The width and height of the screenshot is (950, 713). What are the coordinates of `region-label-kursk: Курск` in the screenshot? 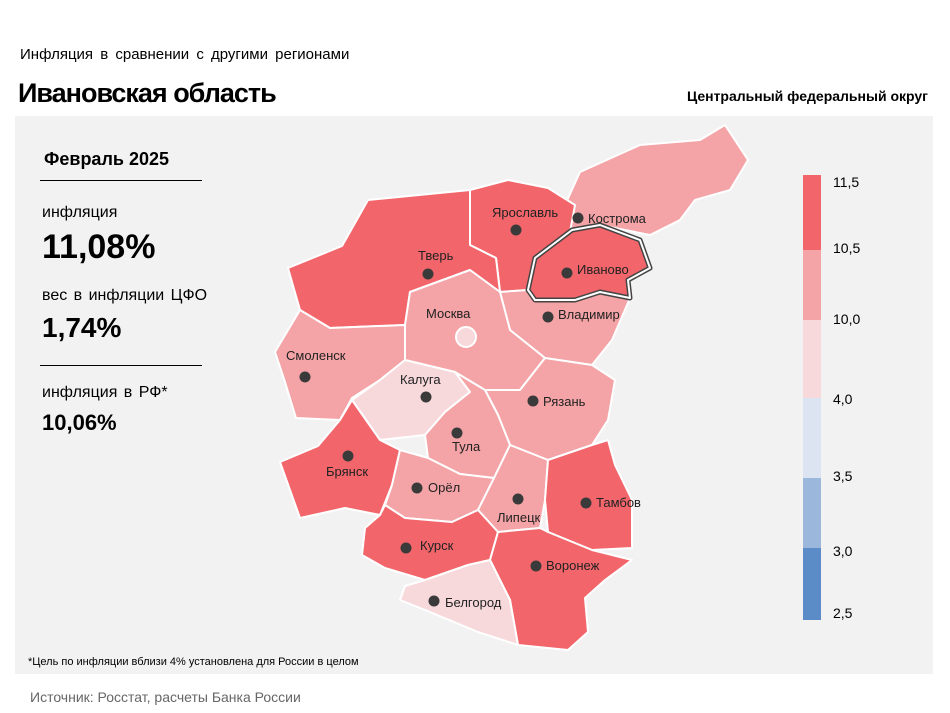 It's located at (437, 545).